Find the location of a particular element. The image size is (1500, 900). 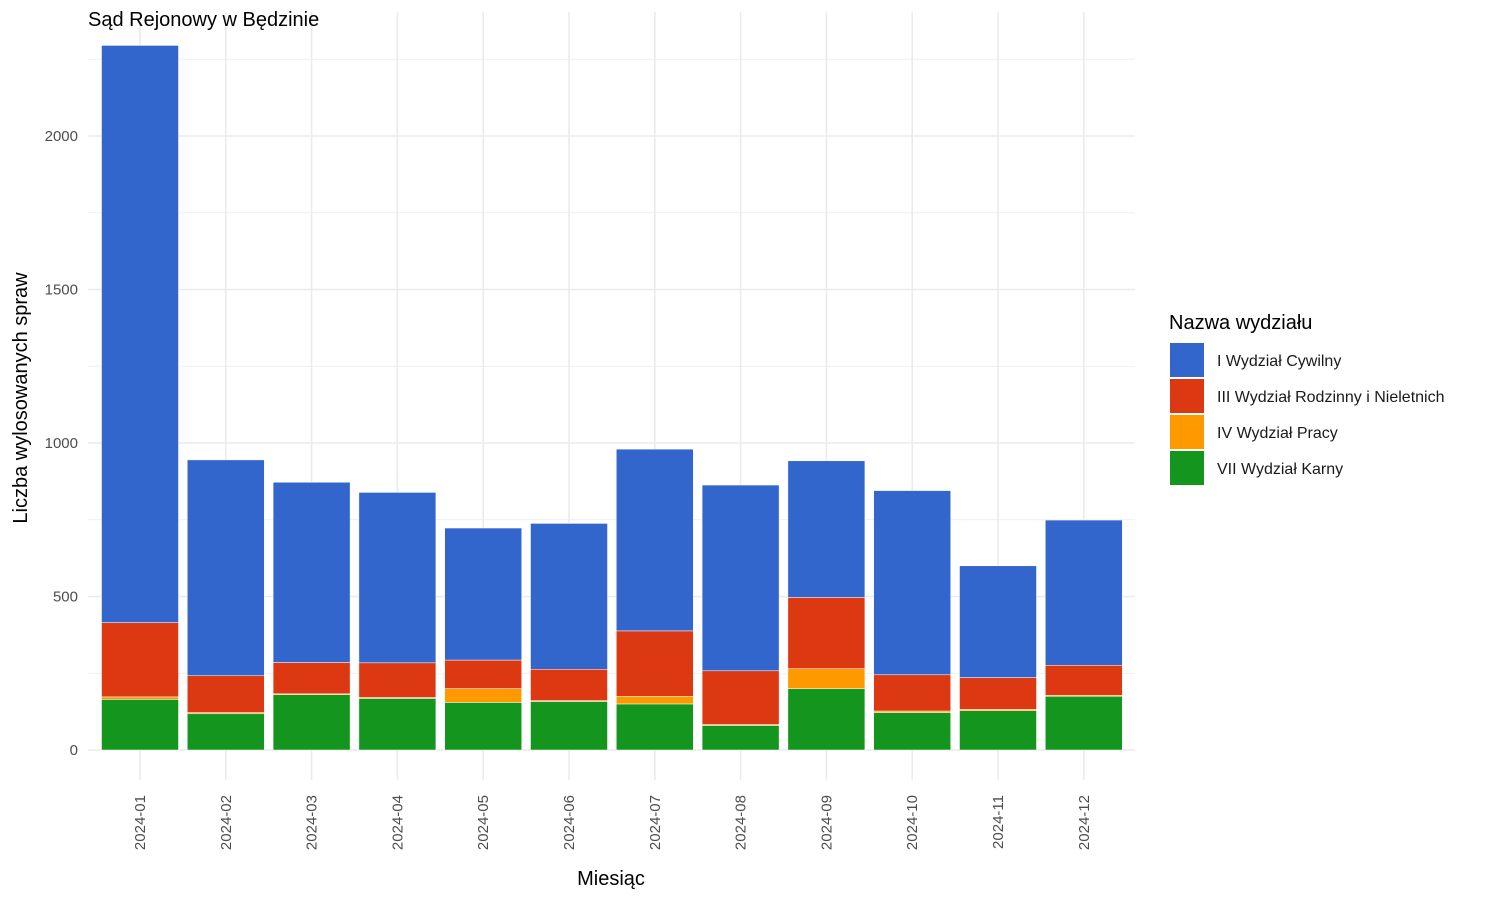

x-tick-label: 2024-01 is located at coordinates (140, 822).